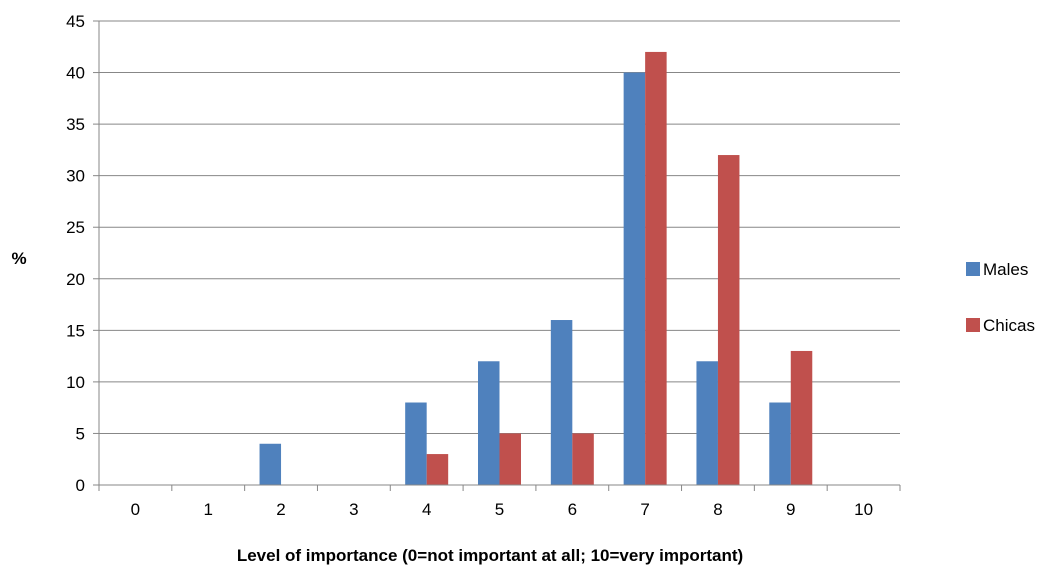 This screenshot has width=1064, height=574. Describe the element at coordinates (75, 382) in the screenshot. I see `y-tick-label: 10` at that location.